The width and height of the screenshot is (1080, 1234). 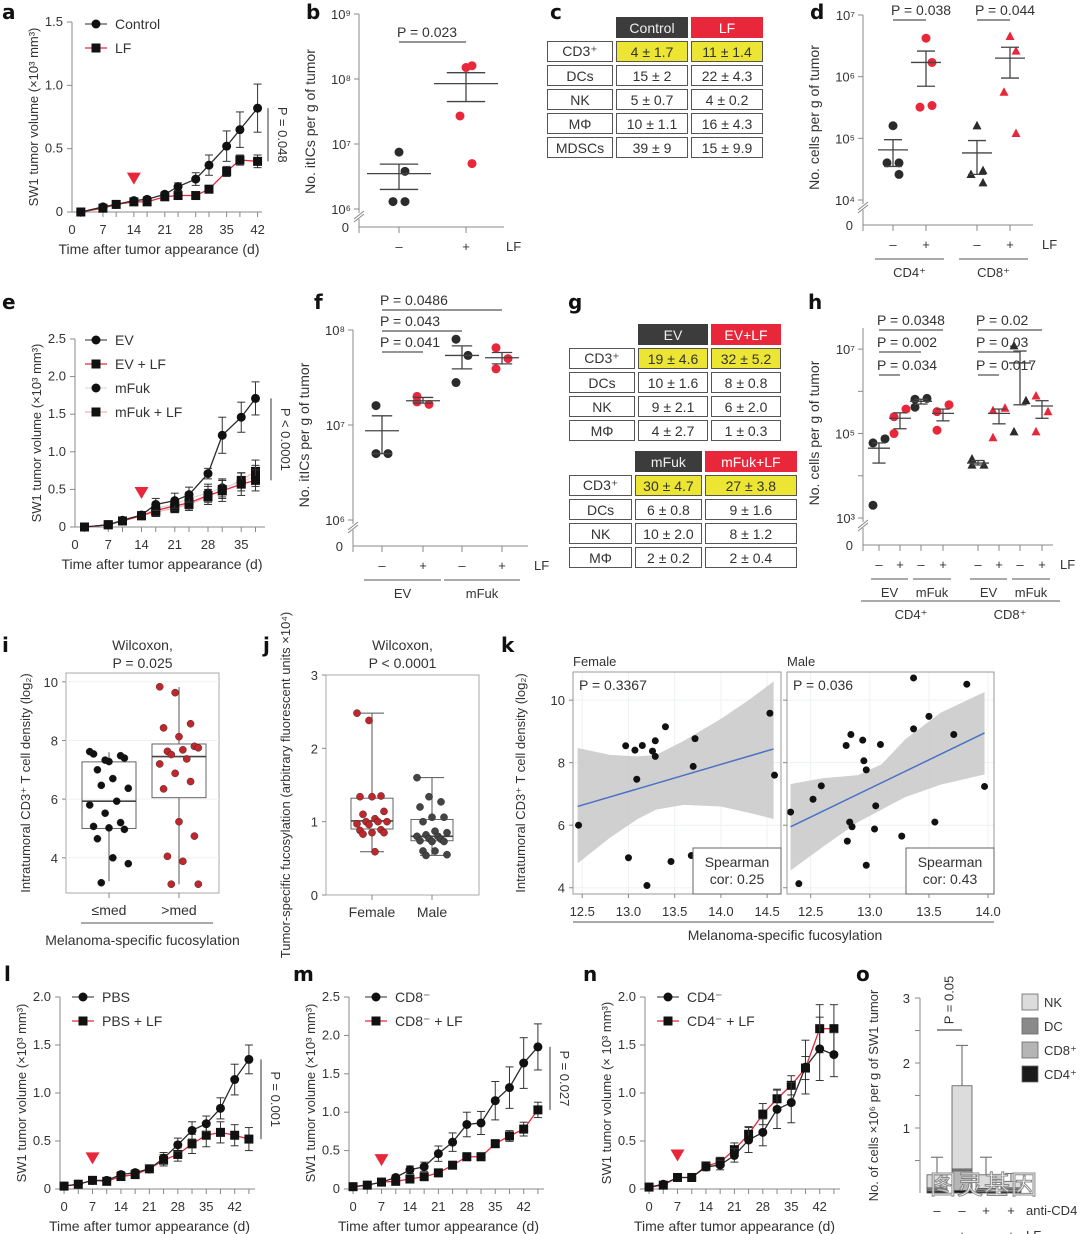 I want to click on facet-p-value: P = 0.3367, so click(x=613, y=685).